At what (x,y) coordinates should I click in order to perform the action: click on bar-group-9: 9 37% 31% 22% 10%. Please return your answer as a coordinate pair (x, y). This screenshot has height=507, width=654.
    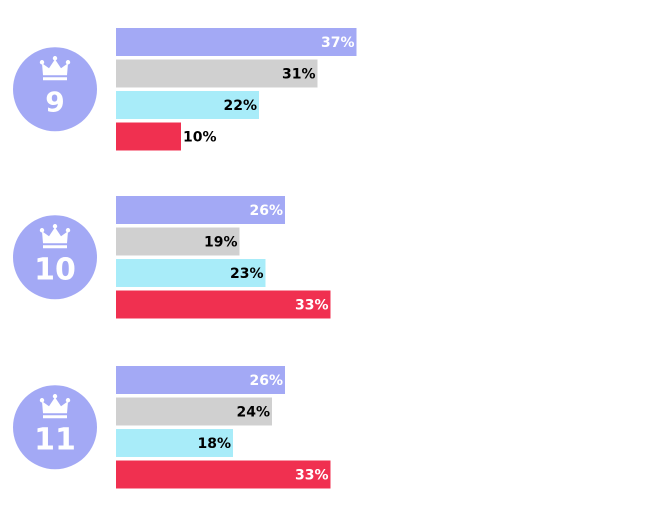
    Looking at the image, I should click on (185, 89).